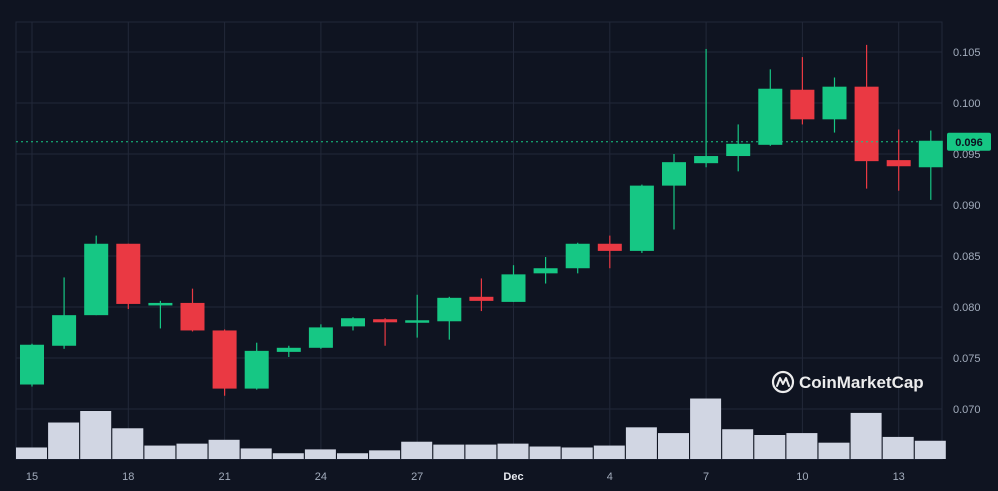 The width and height of the screenshot is (998, 491). I want to click on y-tick-label: 0.075, so click(967, 359).